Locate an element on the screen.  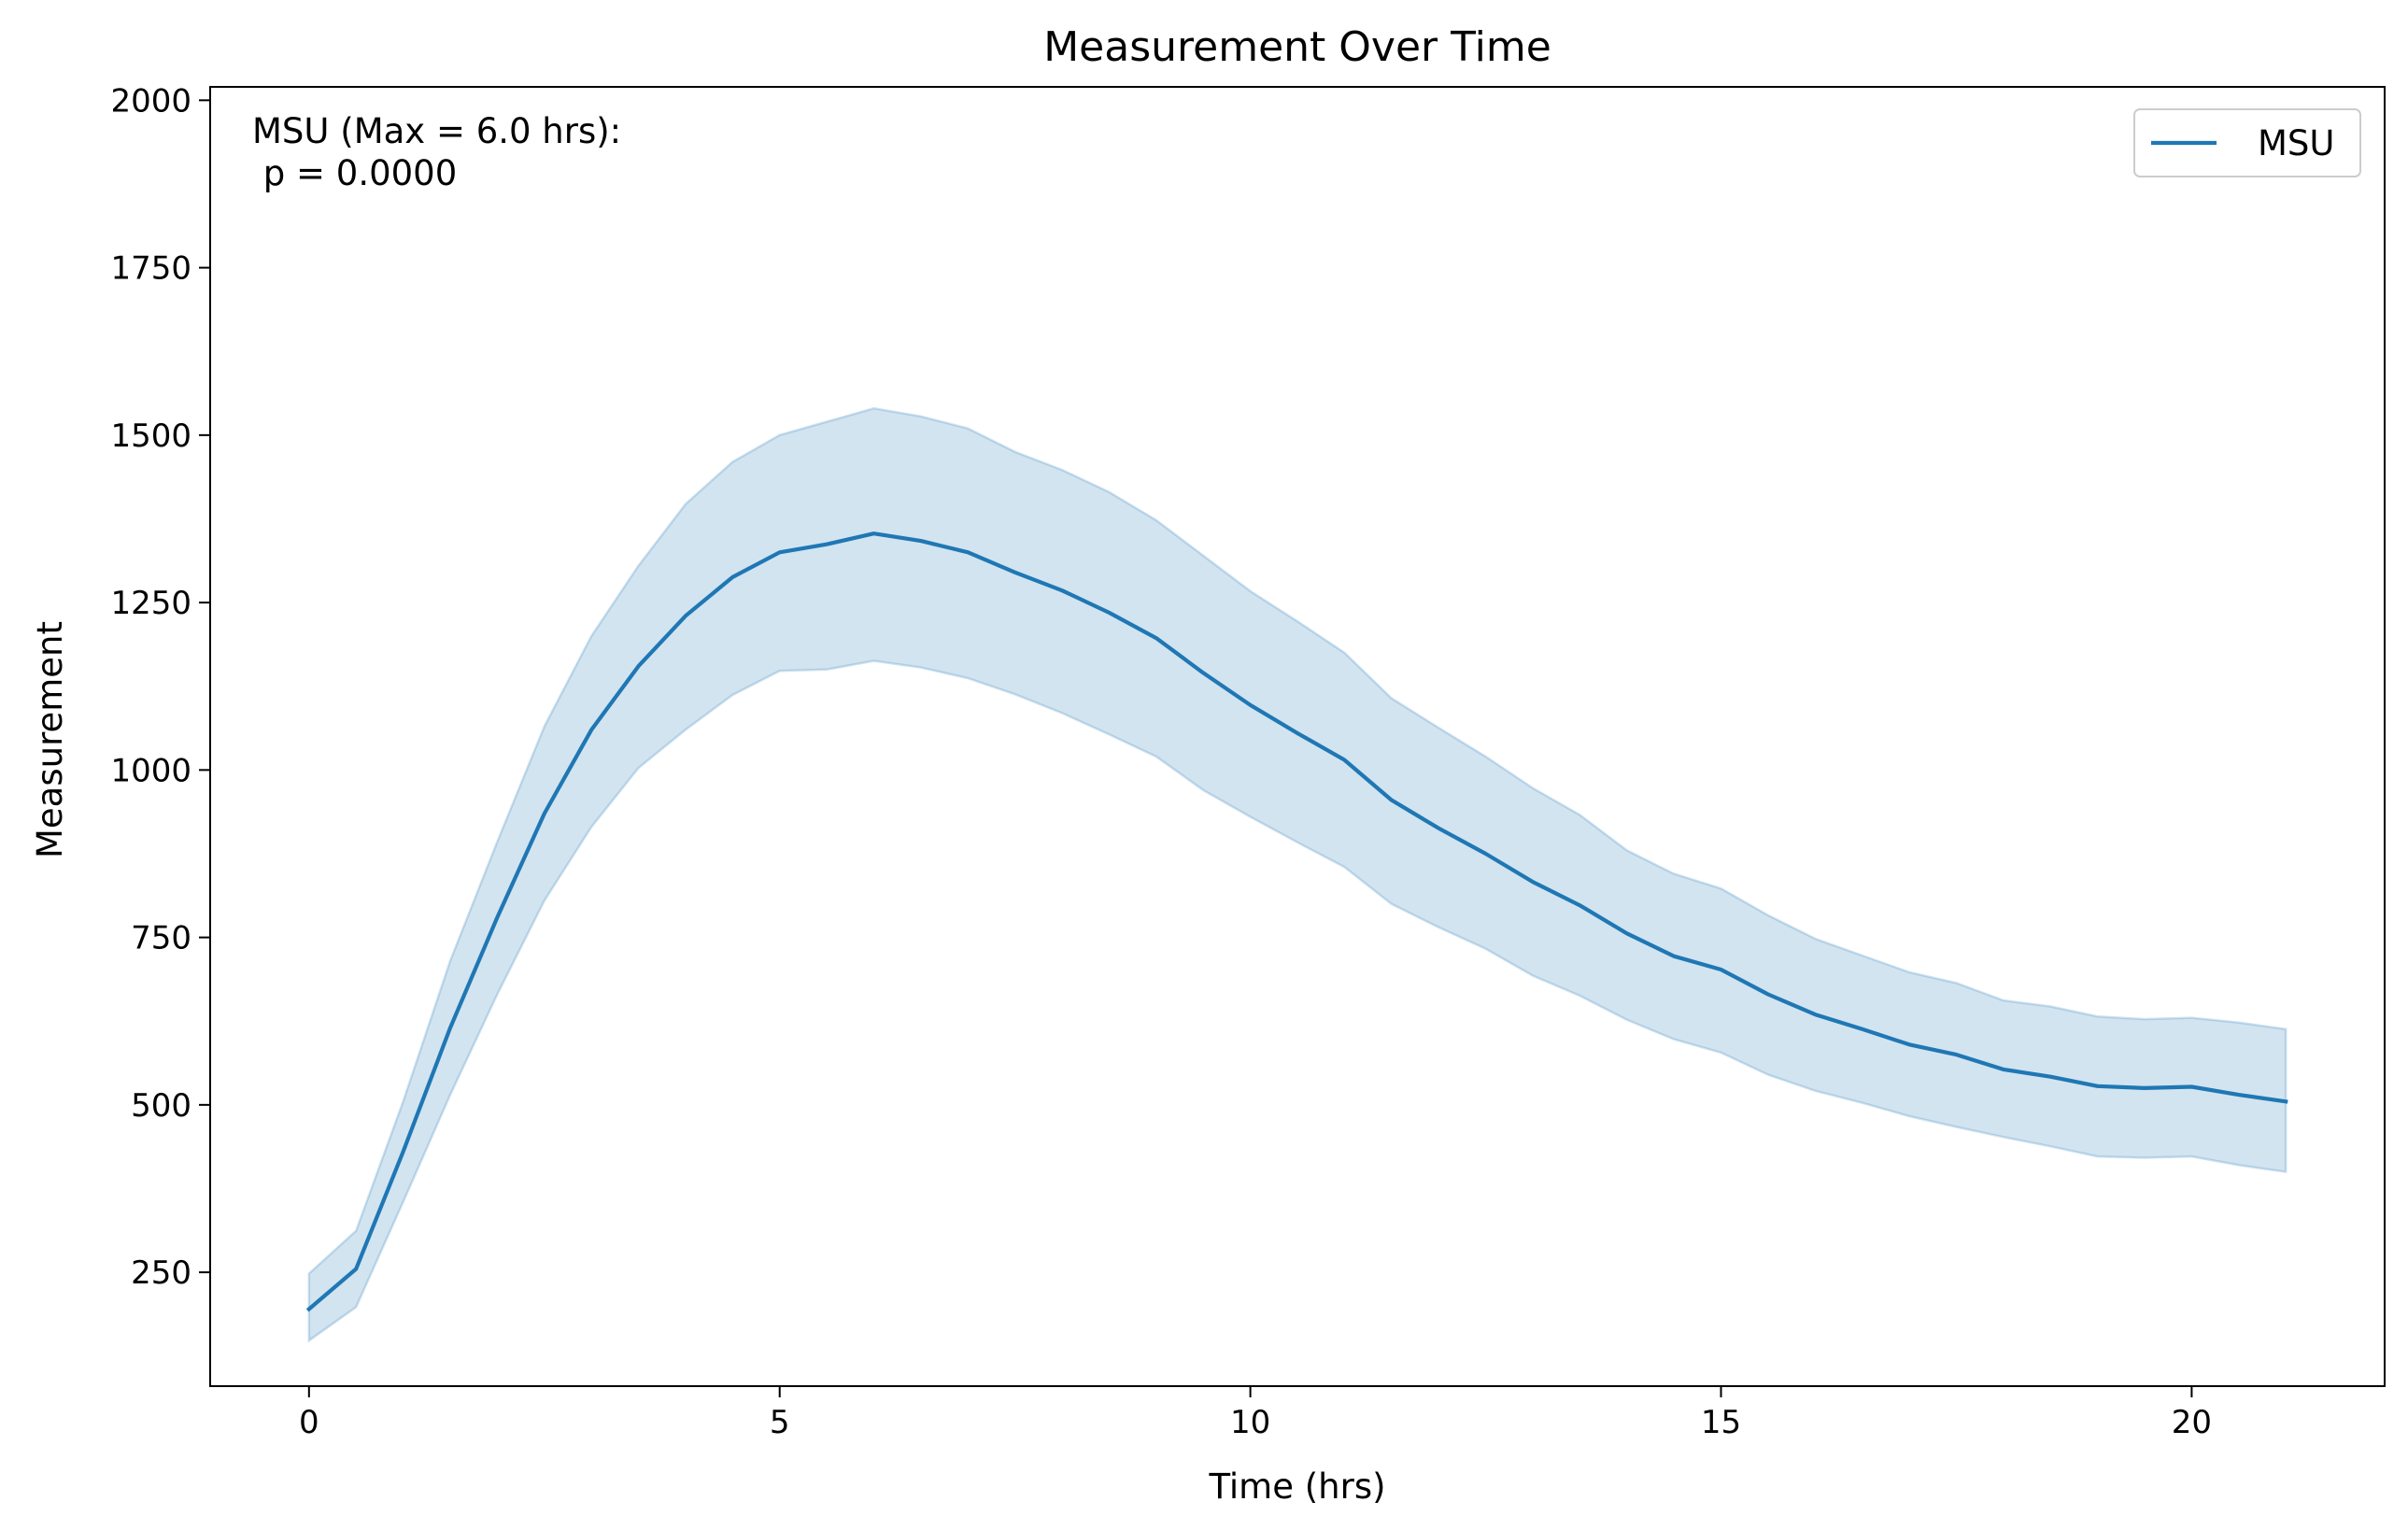
x-tick-label: 0 is located at coordinates (309, 1422).